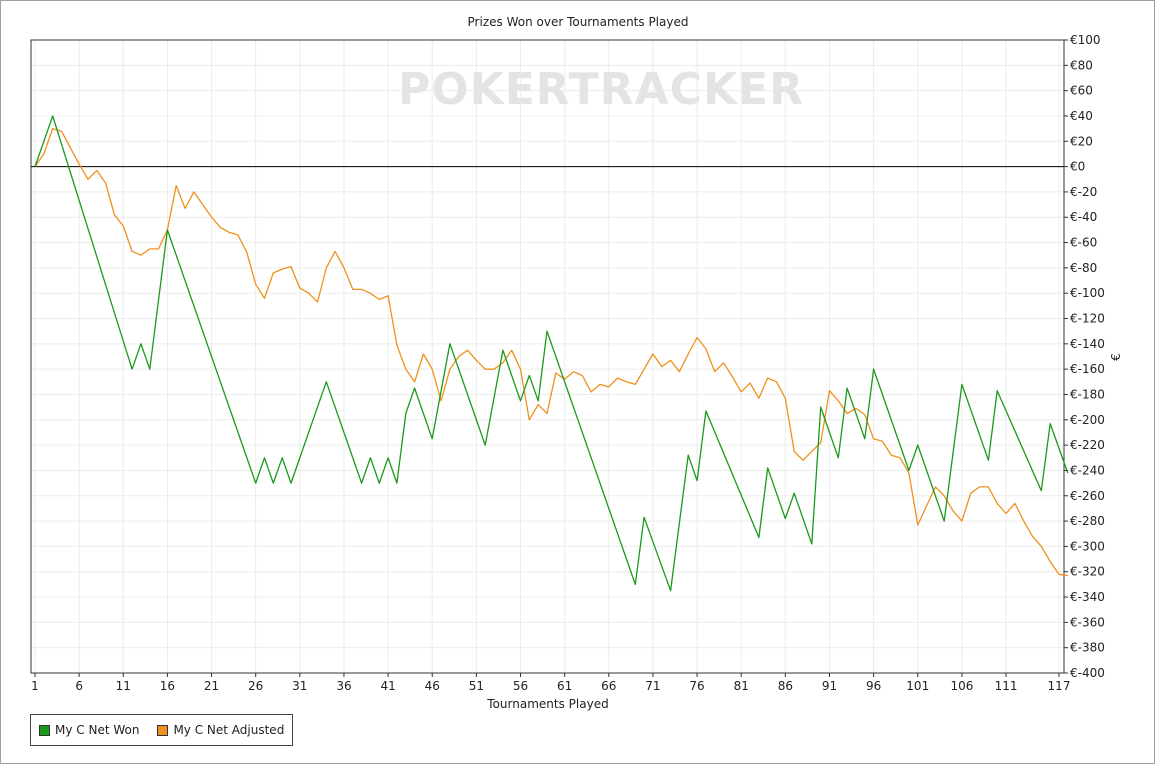 The image size is (1155, 764). What do you see at coordinates (476, 686) in the screenshot?
I see `x-tick-label: 51` at bounding box center [476, 686].